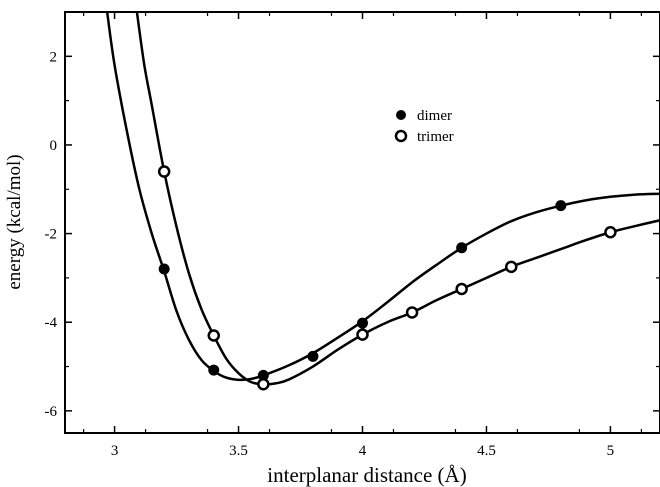  I want to click on legend-marker-dimer, so click(401, 115).